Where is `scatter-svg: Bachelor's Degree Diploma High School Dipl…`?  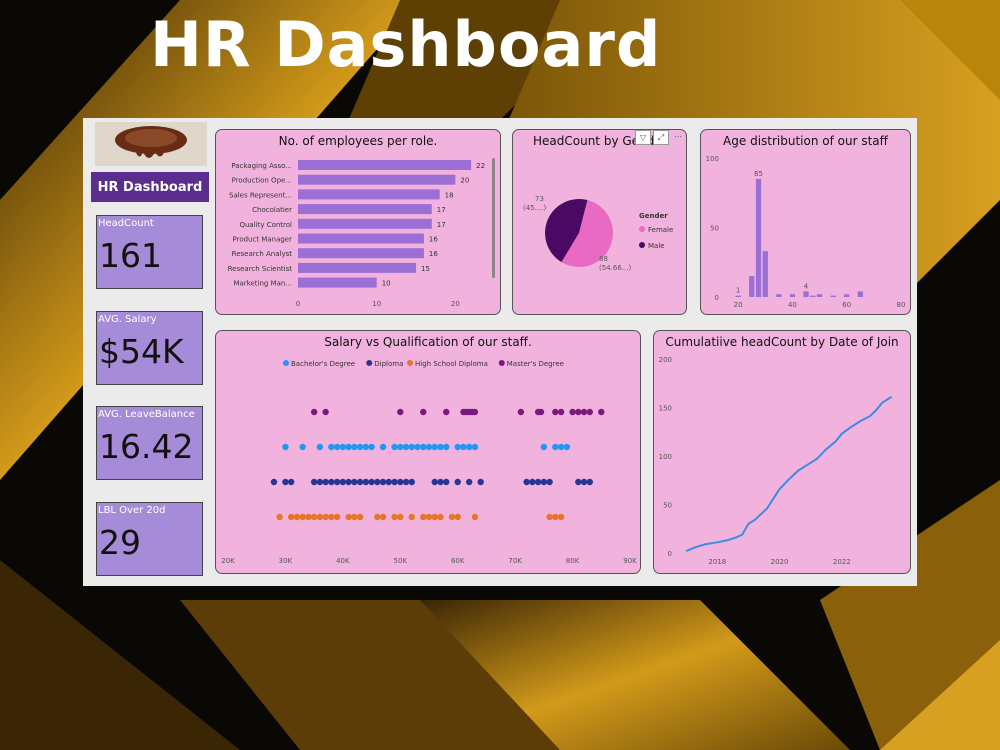
scatter-svg: Bachelor's Degree Diploma High School Dipl… is located at coordinates (429, 462).